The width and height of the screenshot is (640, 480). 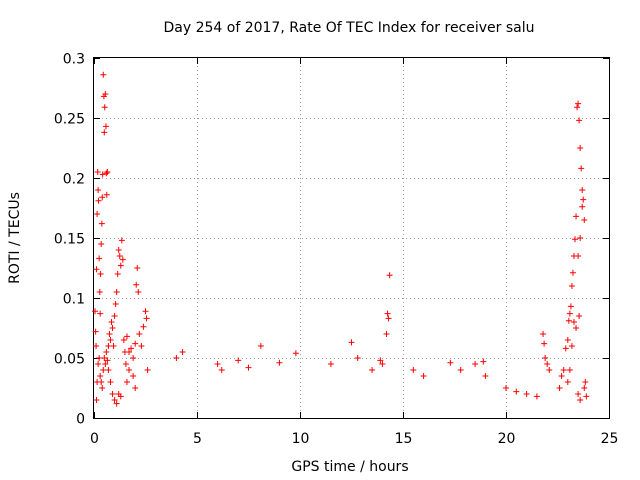 What do you see at coordinates (349, 467) in the screenshot?
I see `x-axis-label: GPS time / hours` at bounding box center [349, 467].